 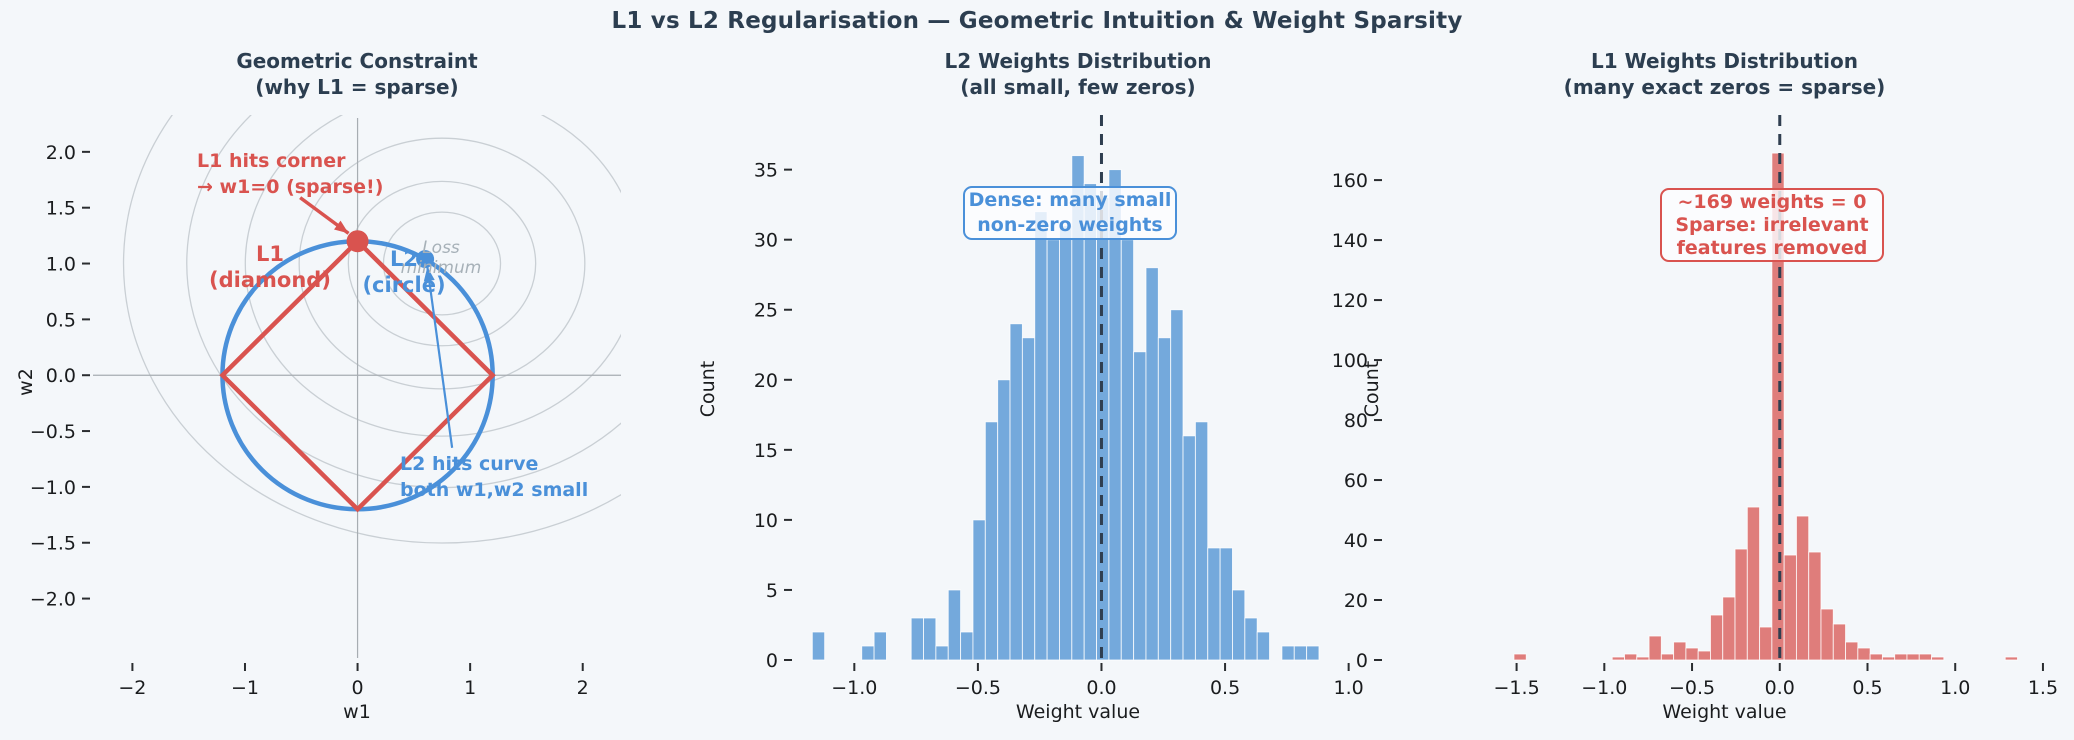 I want to click on tick-label: 120, so click(x=1350, y=301).